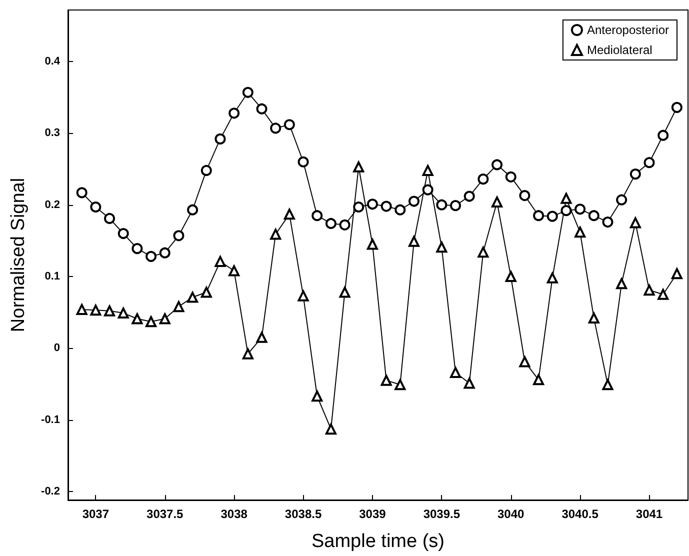 The height and width of the screenshot is (556, 689). I want to click on y-tick-label: 0.1, so click(52, 276).